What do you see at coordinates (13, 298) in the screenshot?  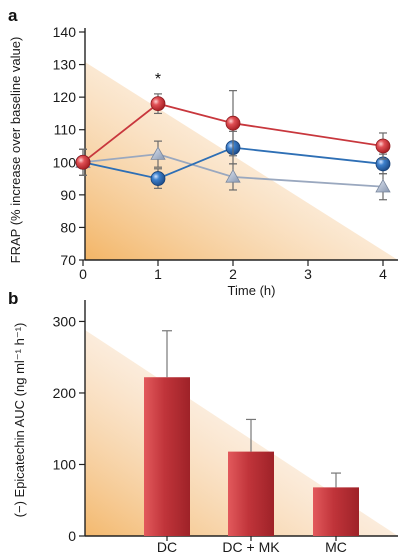 I see `panel-label-b: b` at bounding box center [13, 298].